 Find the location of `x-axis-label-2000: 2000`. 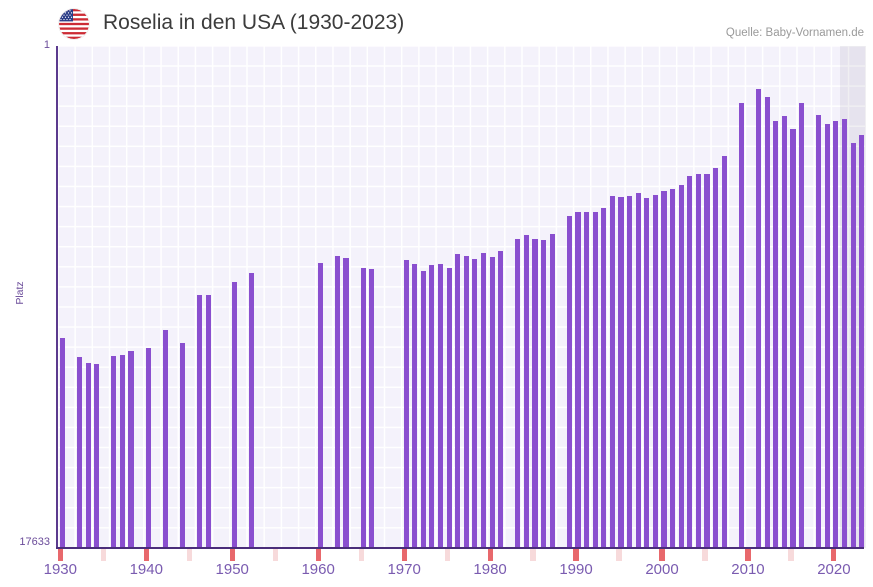

x-axis-label-2000: 2000 is located at coordinates (662, 569).